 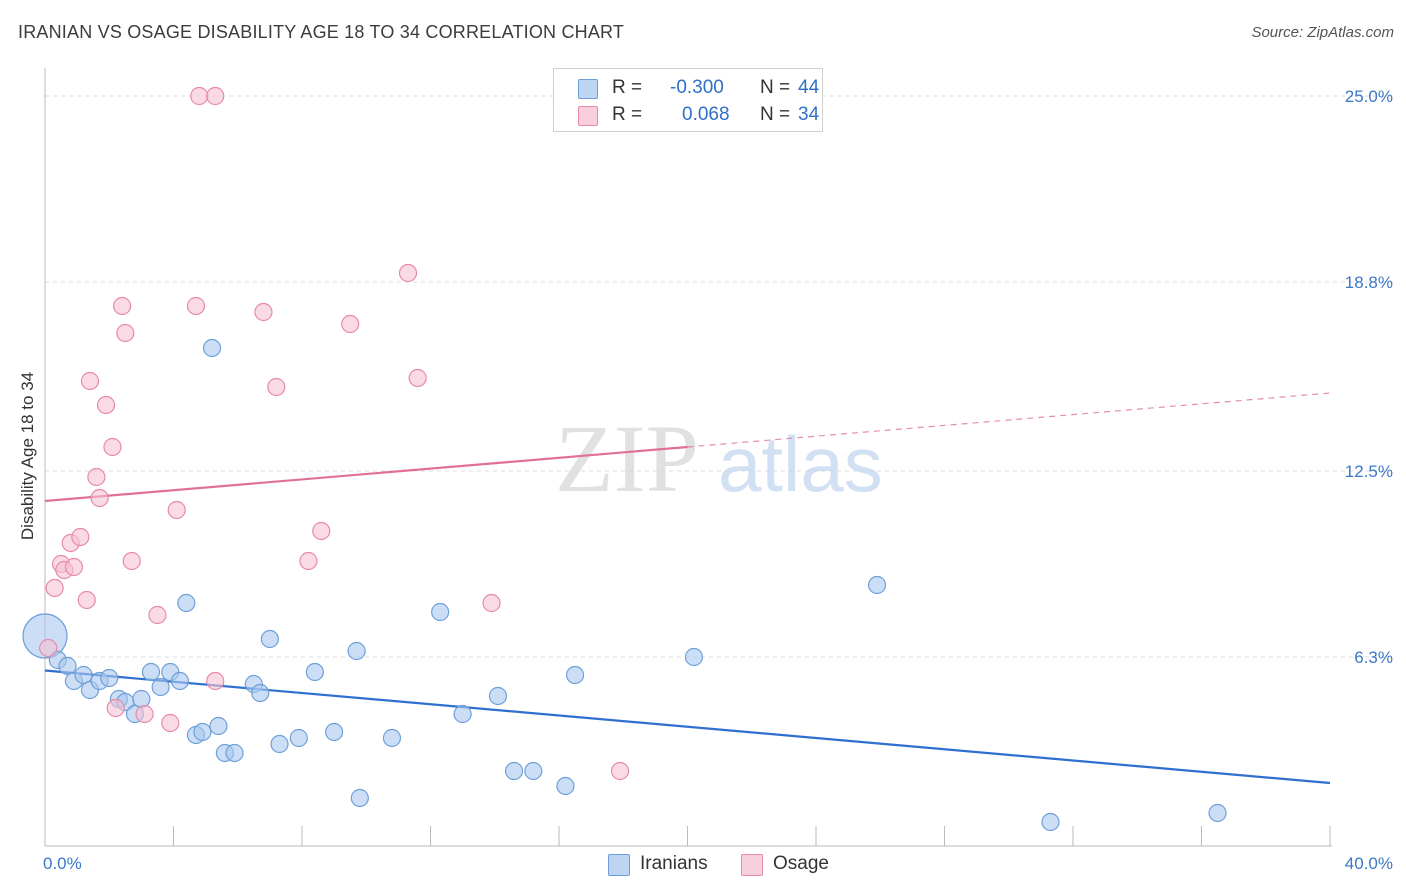 I want to click on trend-line-extension-osage, so click(x=1009, y=420).